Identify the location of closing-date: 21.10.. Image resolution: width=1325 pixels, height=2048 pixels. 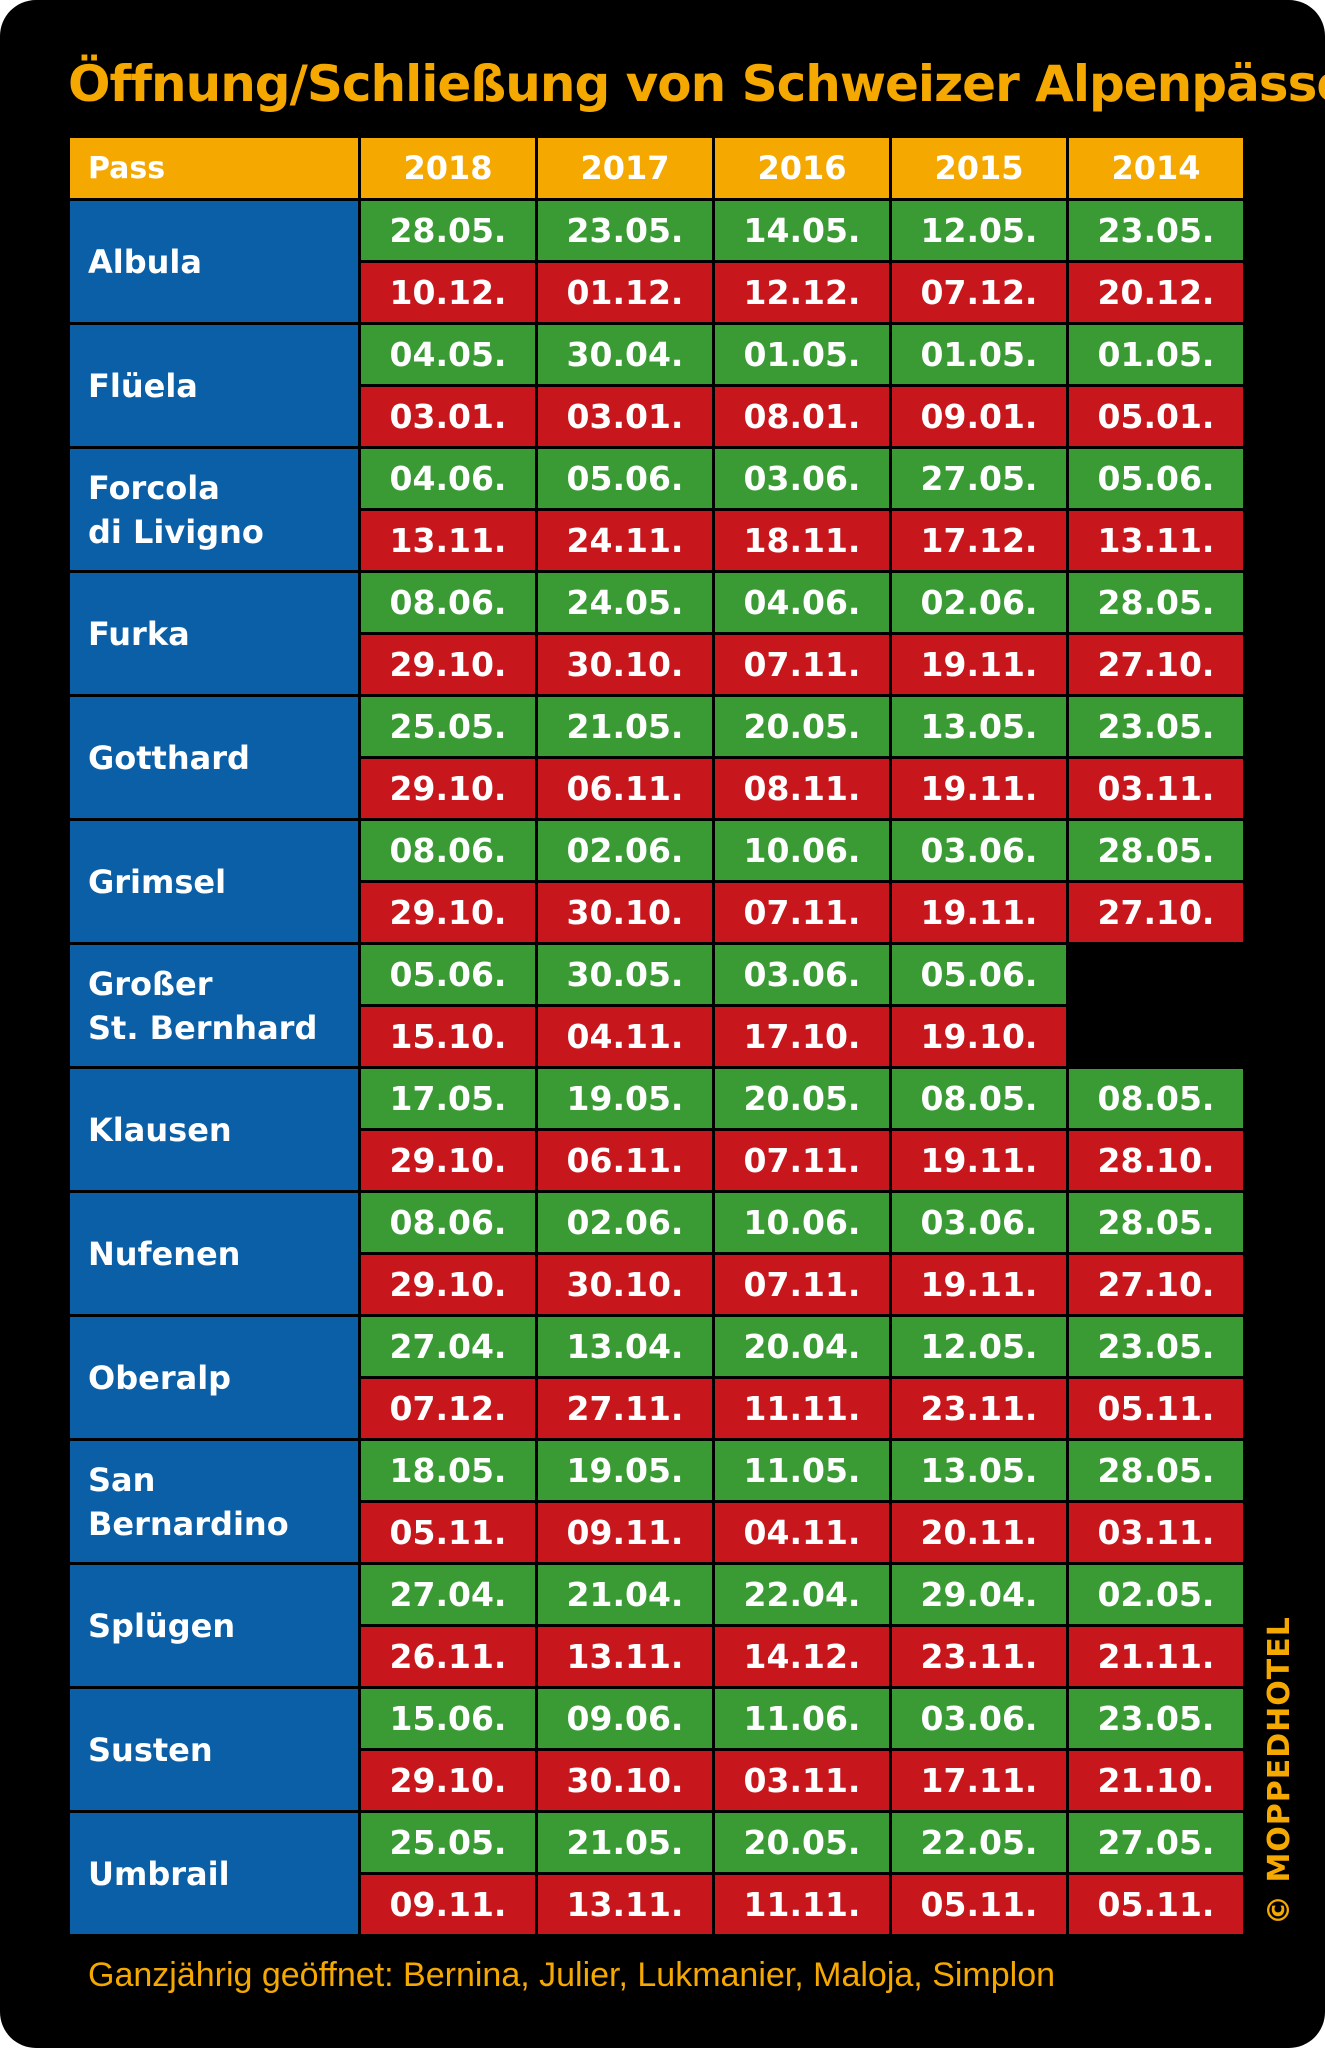
(1156, 1780).